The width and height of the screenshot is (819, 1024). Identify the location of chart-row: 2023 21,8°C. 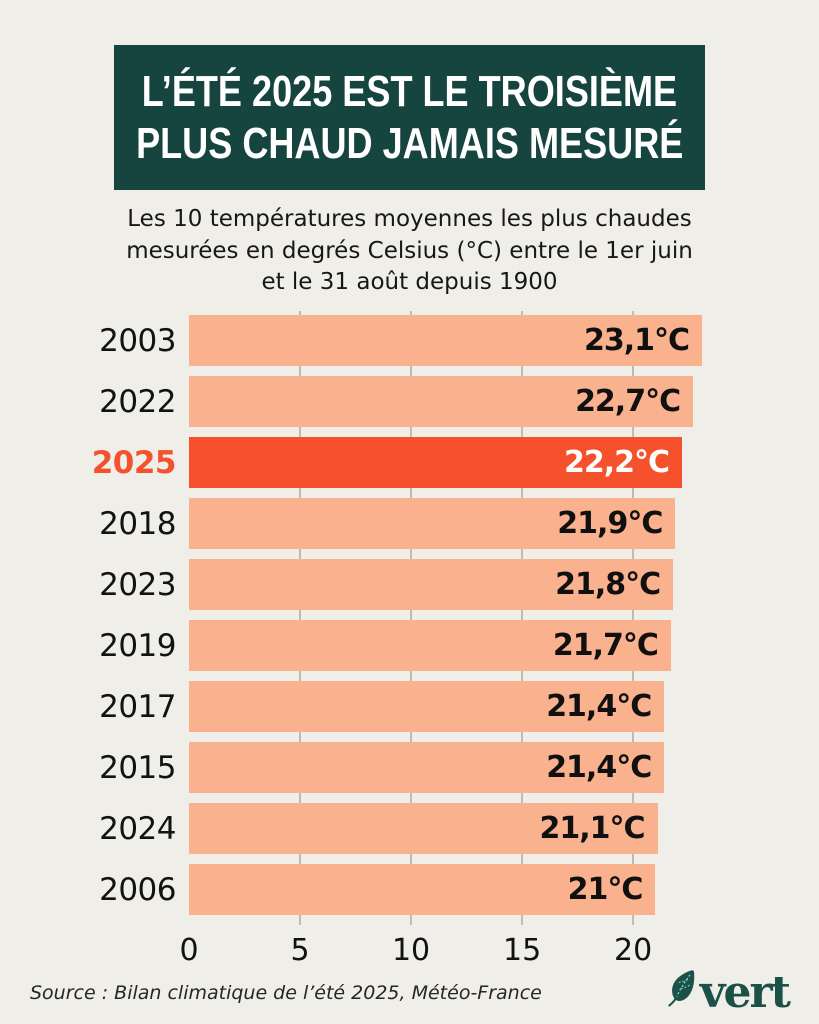
(409, 584).